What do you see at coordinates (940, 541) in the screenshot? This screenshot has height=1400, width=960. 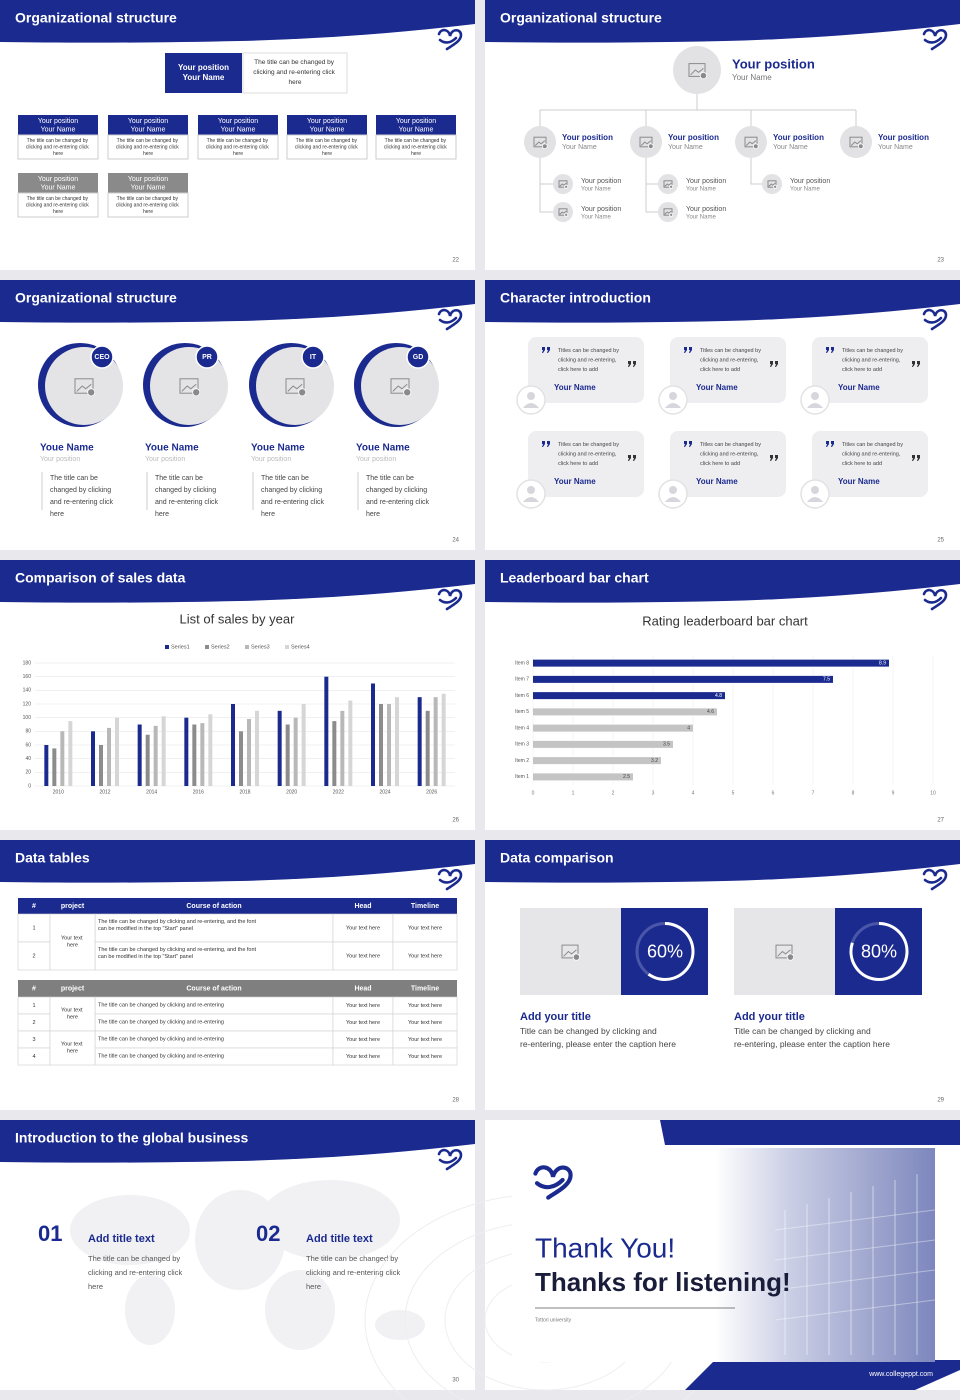 I see `page-number: 25` at bounding box center [940, 541].